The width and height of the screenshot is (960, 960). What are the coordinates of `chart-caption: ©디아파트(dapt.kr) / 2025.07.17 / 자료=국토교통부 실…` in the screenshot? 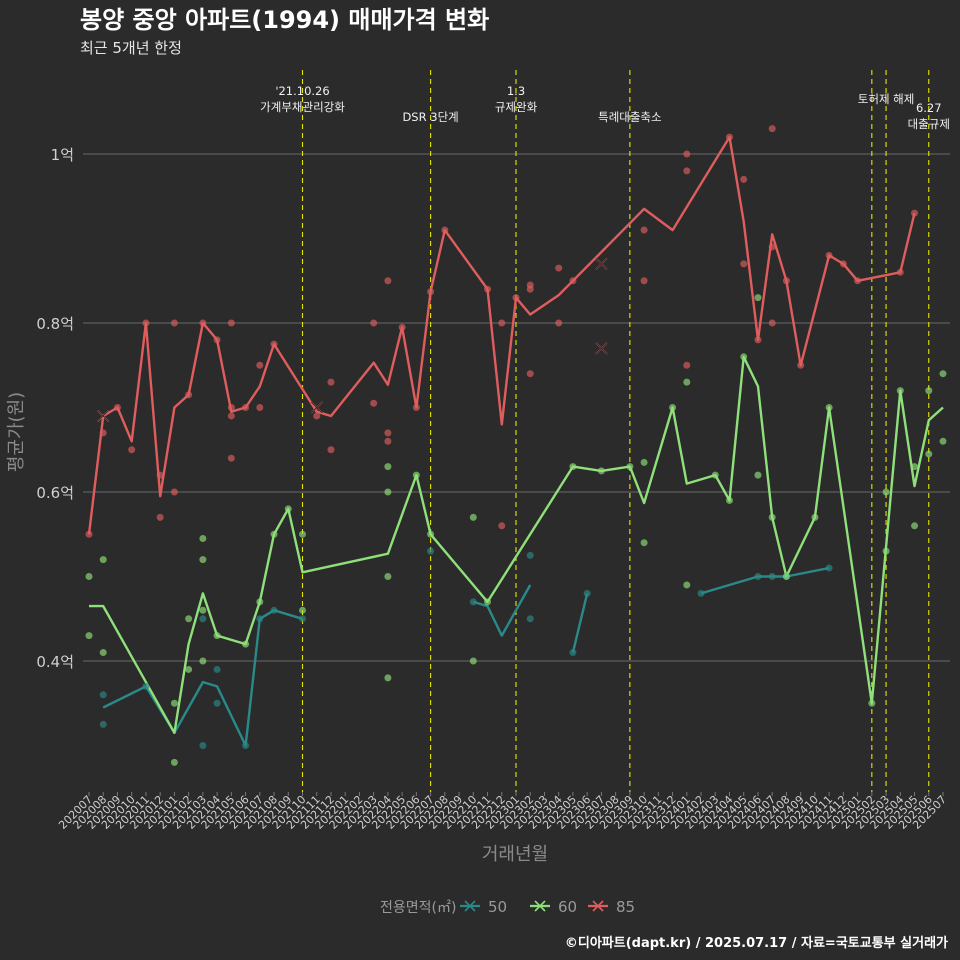 It's located at (756, 943).